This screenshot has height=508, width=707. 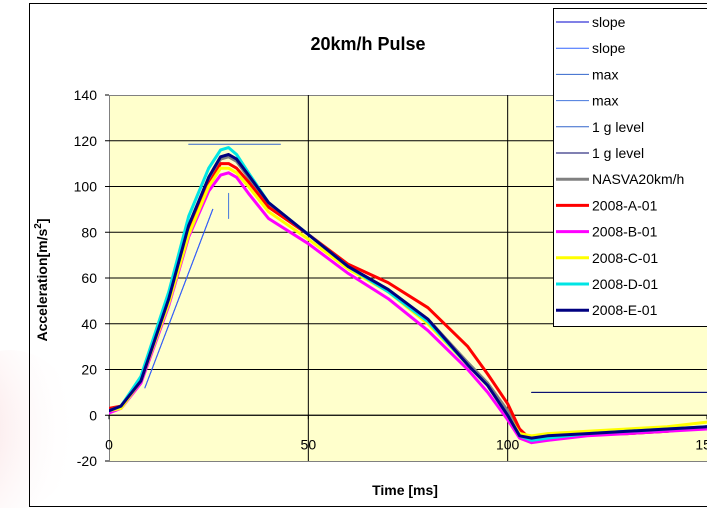 I want to click on legend-label: 2008-C-01, so click(x=625, y=258).